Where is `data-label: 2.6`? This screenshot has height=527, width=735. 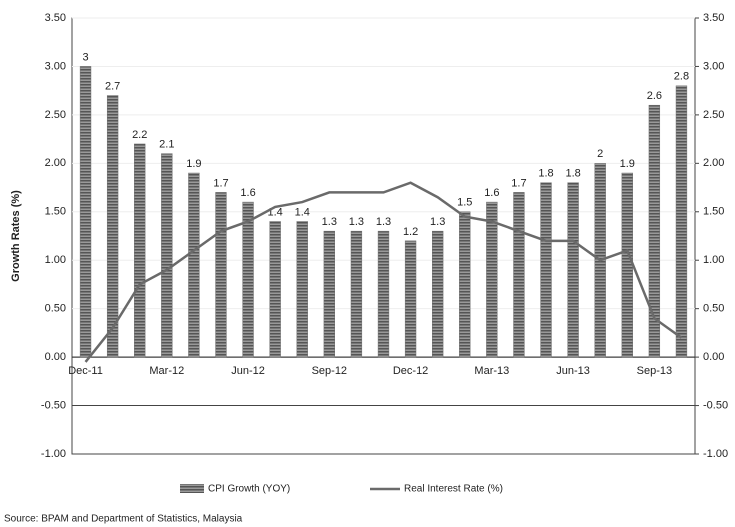 data-label: 2.6 is located at coordinates (654, 96).